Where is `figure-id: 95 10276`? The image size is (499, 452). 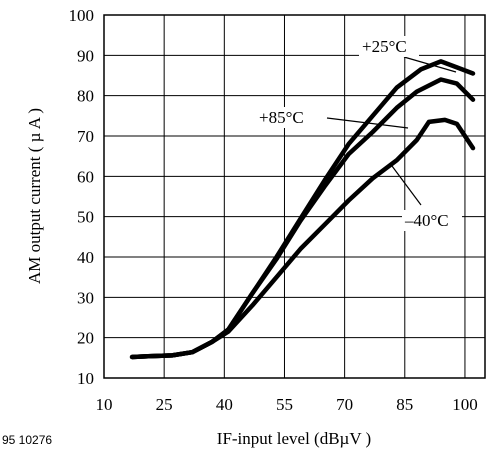
figure-id: 95 10276 is located at coordinates (27, 440).